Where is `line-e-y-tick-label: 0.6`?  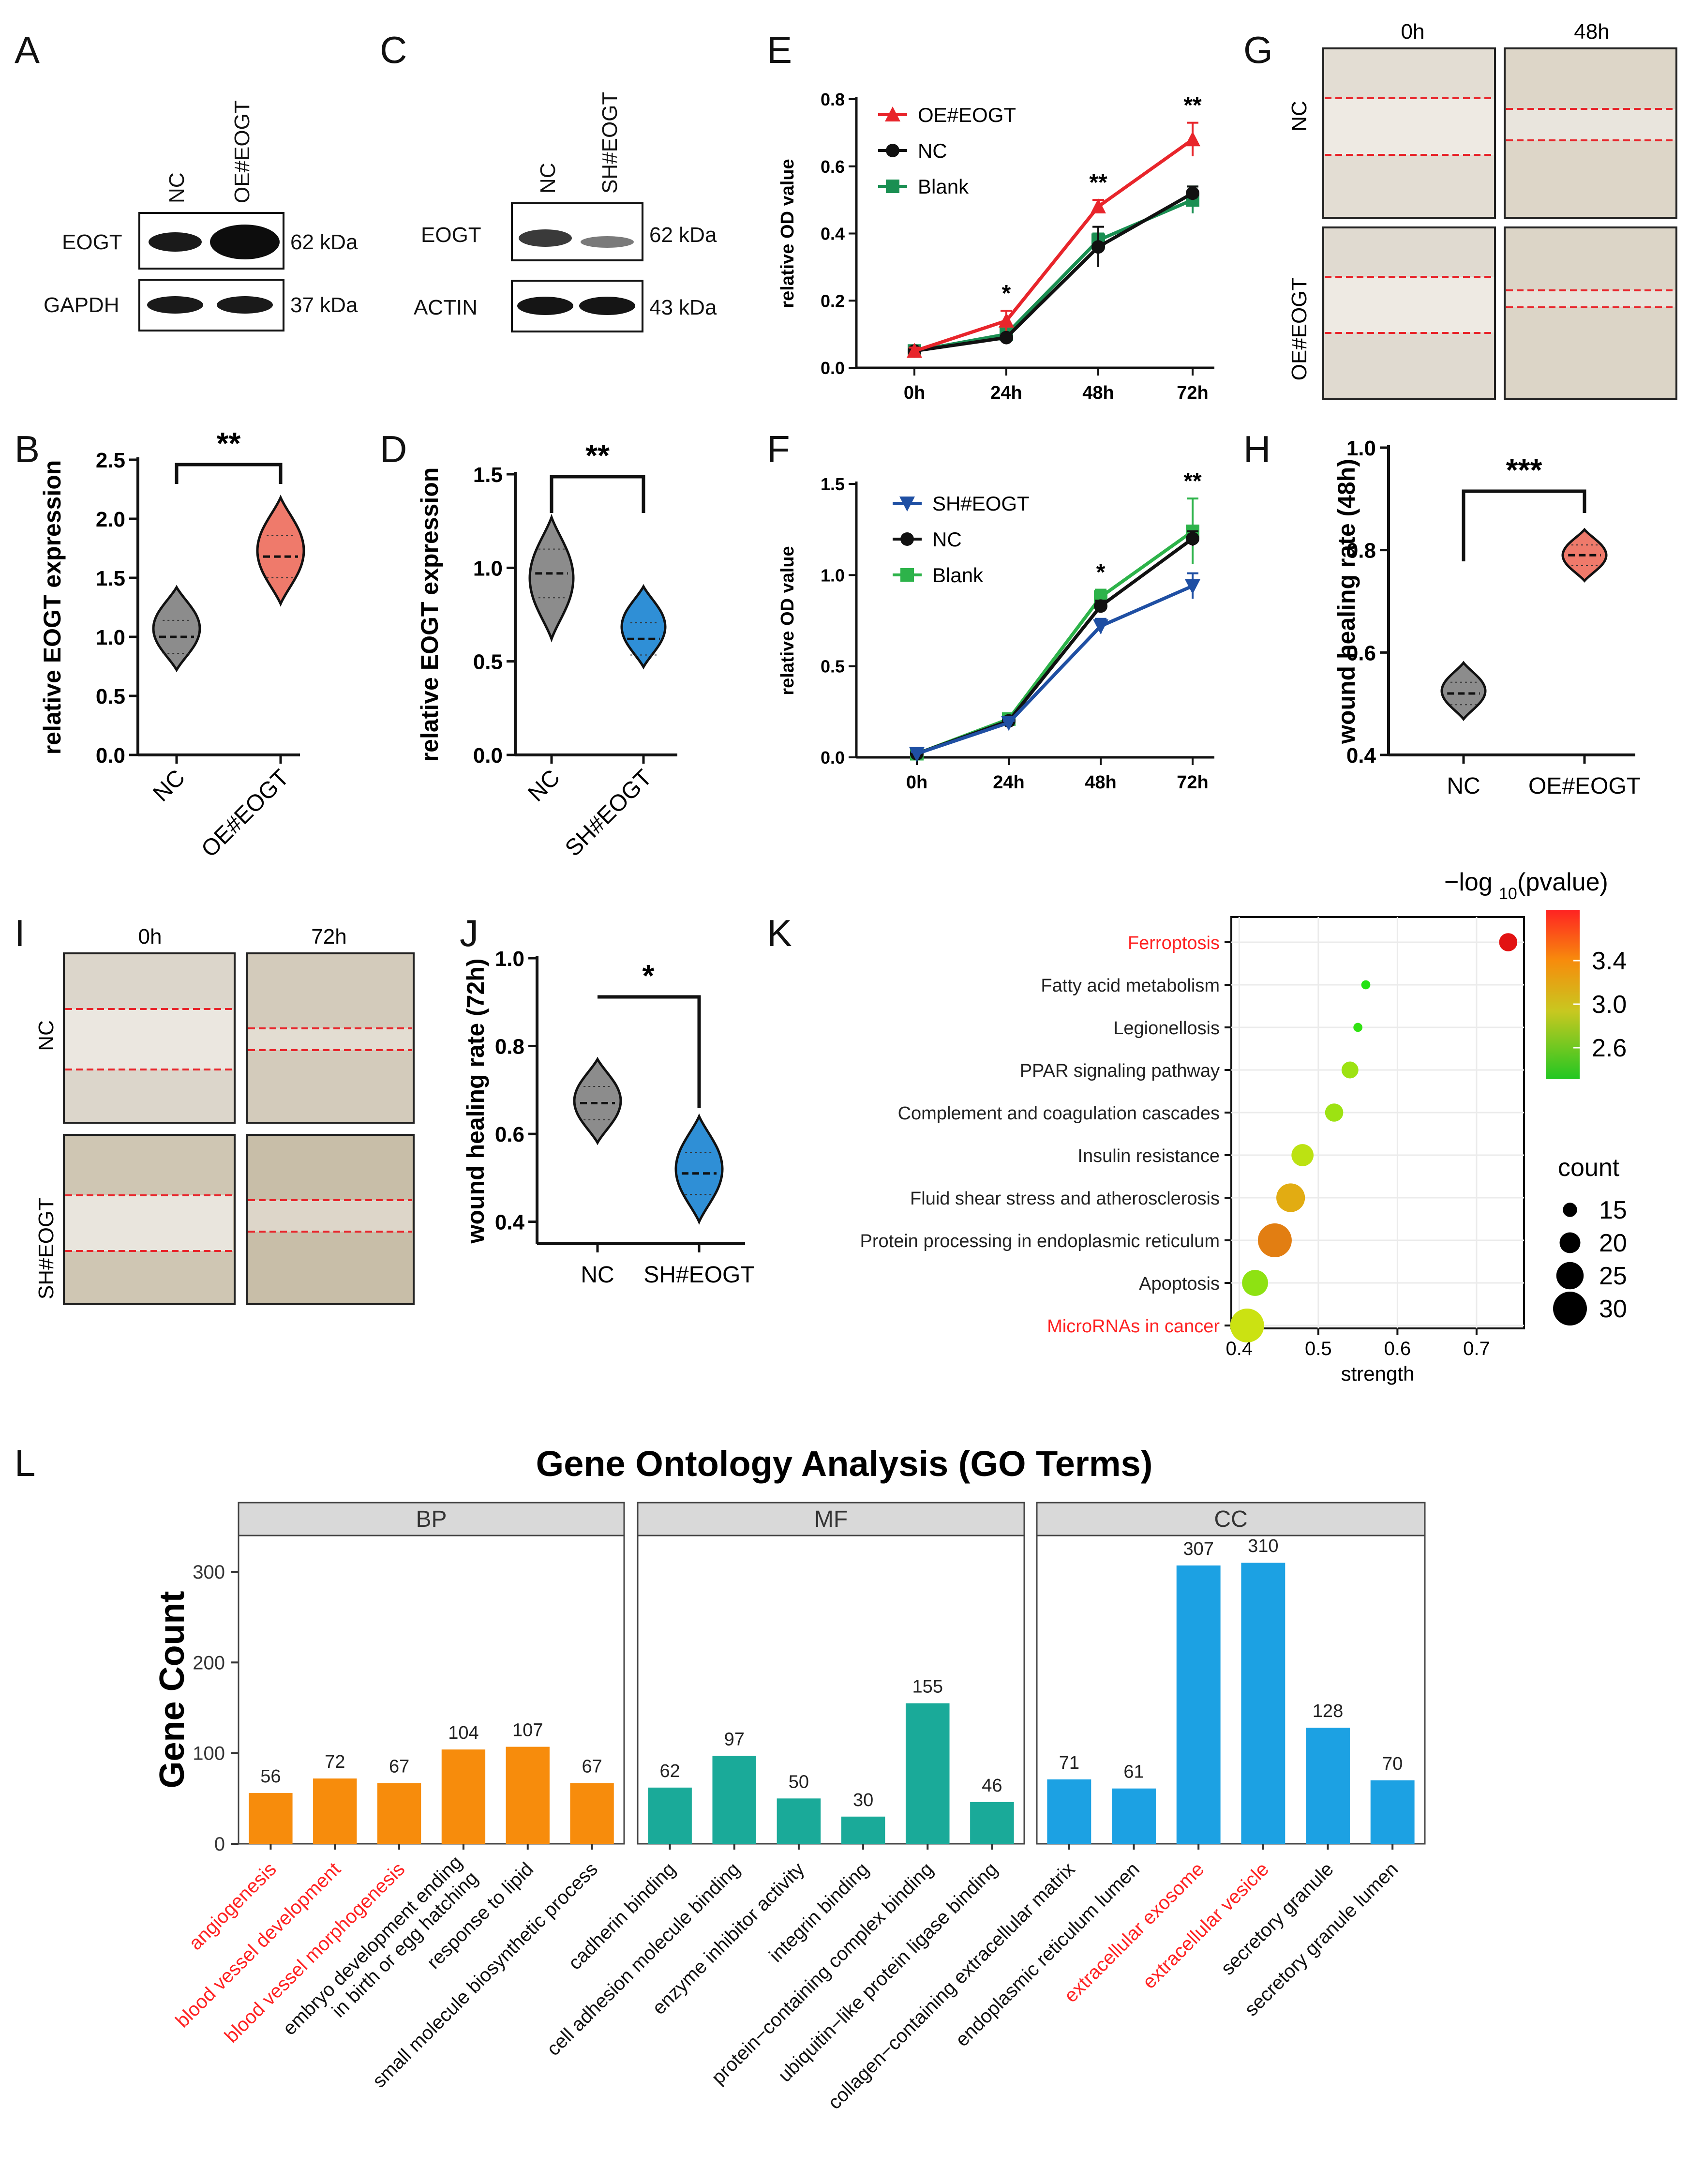
line-e-y-tick-label: 0.6 is located at coordinates (833, 167).